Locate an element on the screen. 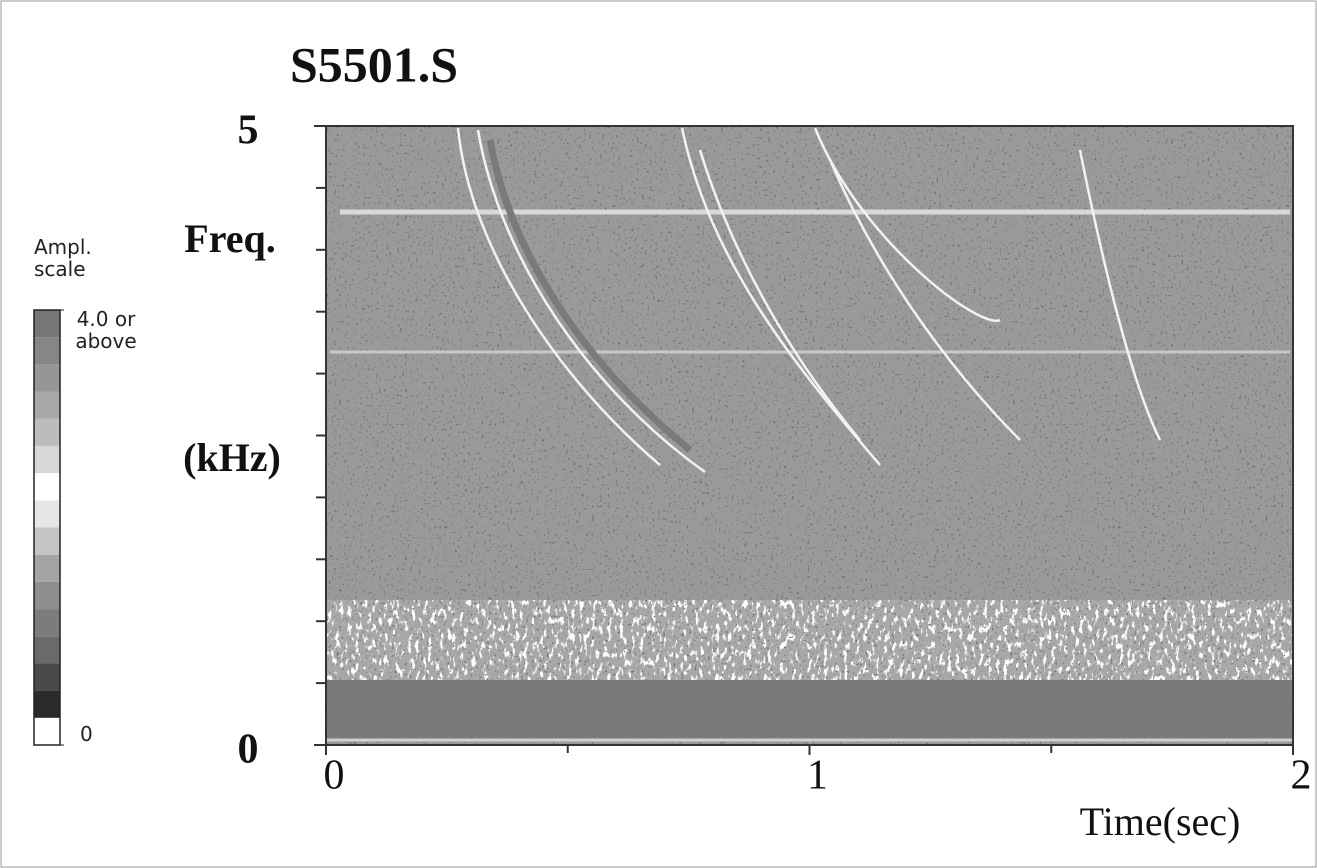 This screenshot has height=868, width=1317. x-tick-label: 1 is located at coordinates (817, 776).